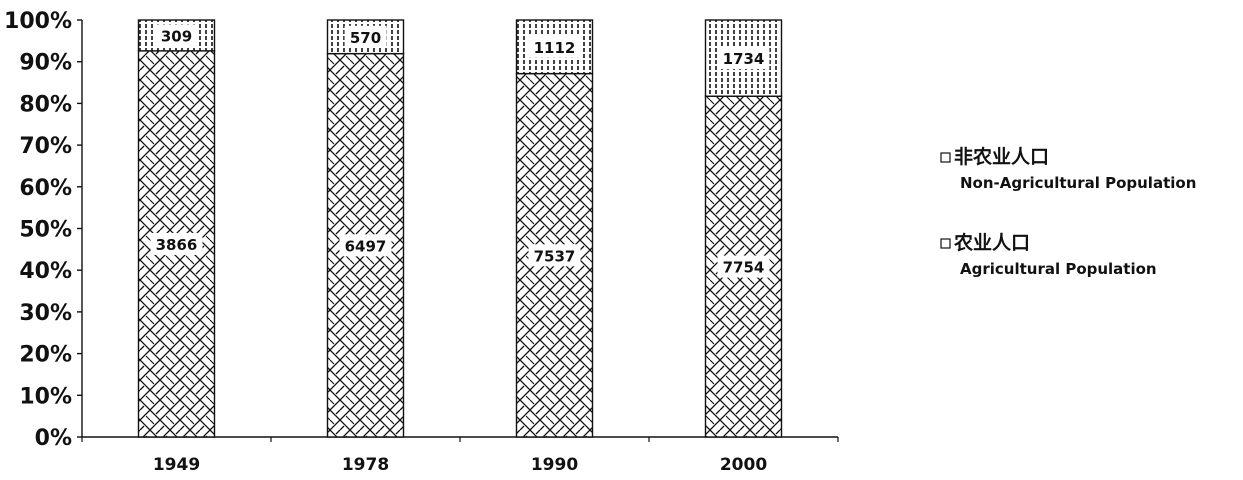 The height and width of the screenshot is (480, 1243). What do you see at coordinates (554, 465) in the screenshot?
I see `x-tick-label: 1990` at bounding box center [554, 465].